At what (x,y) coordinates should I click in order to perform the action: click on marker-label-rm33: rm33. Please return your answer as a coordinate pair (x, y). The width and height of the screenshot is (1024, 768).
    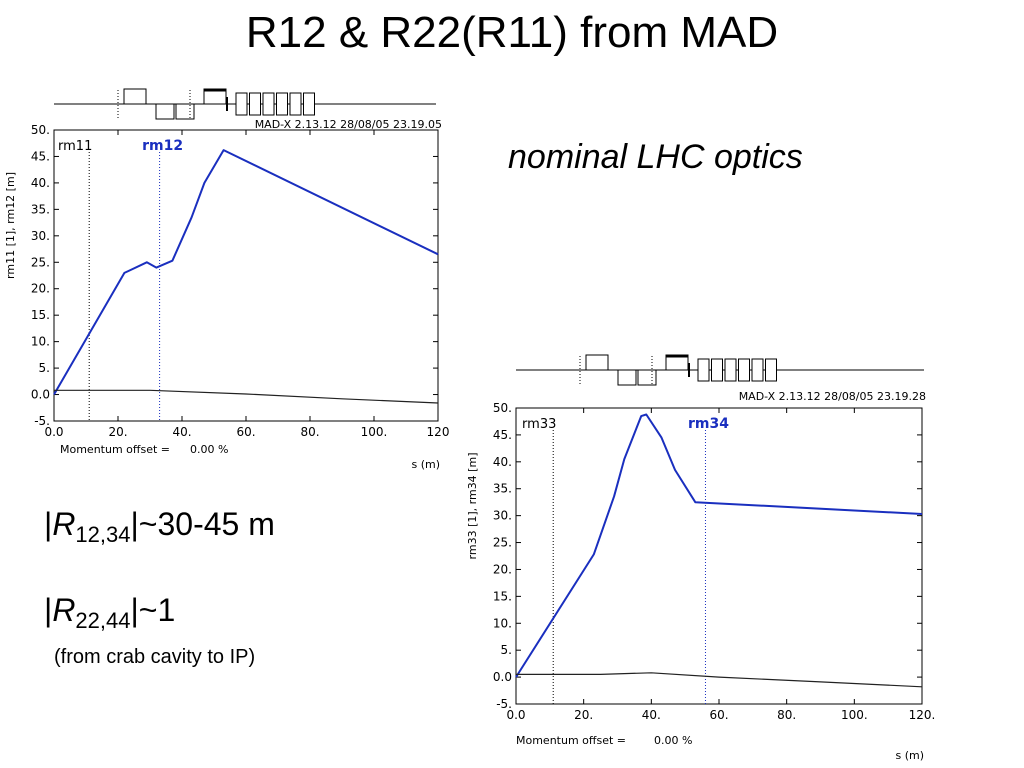
    Looking at the image, I should click on (539, 424).